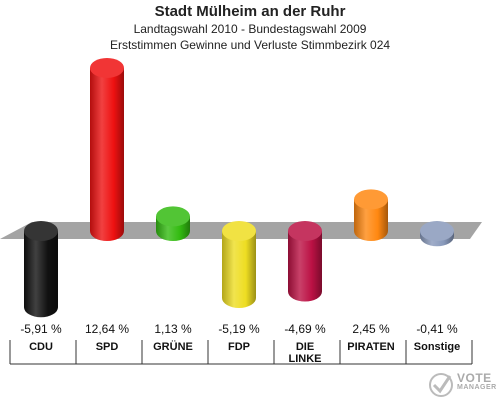 The height and width of the screenshot is (400, 500). Describe the element at coordinates (107, 154) in the screenshot. I see `bar-spd` at that location.